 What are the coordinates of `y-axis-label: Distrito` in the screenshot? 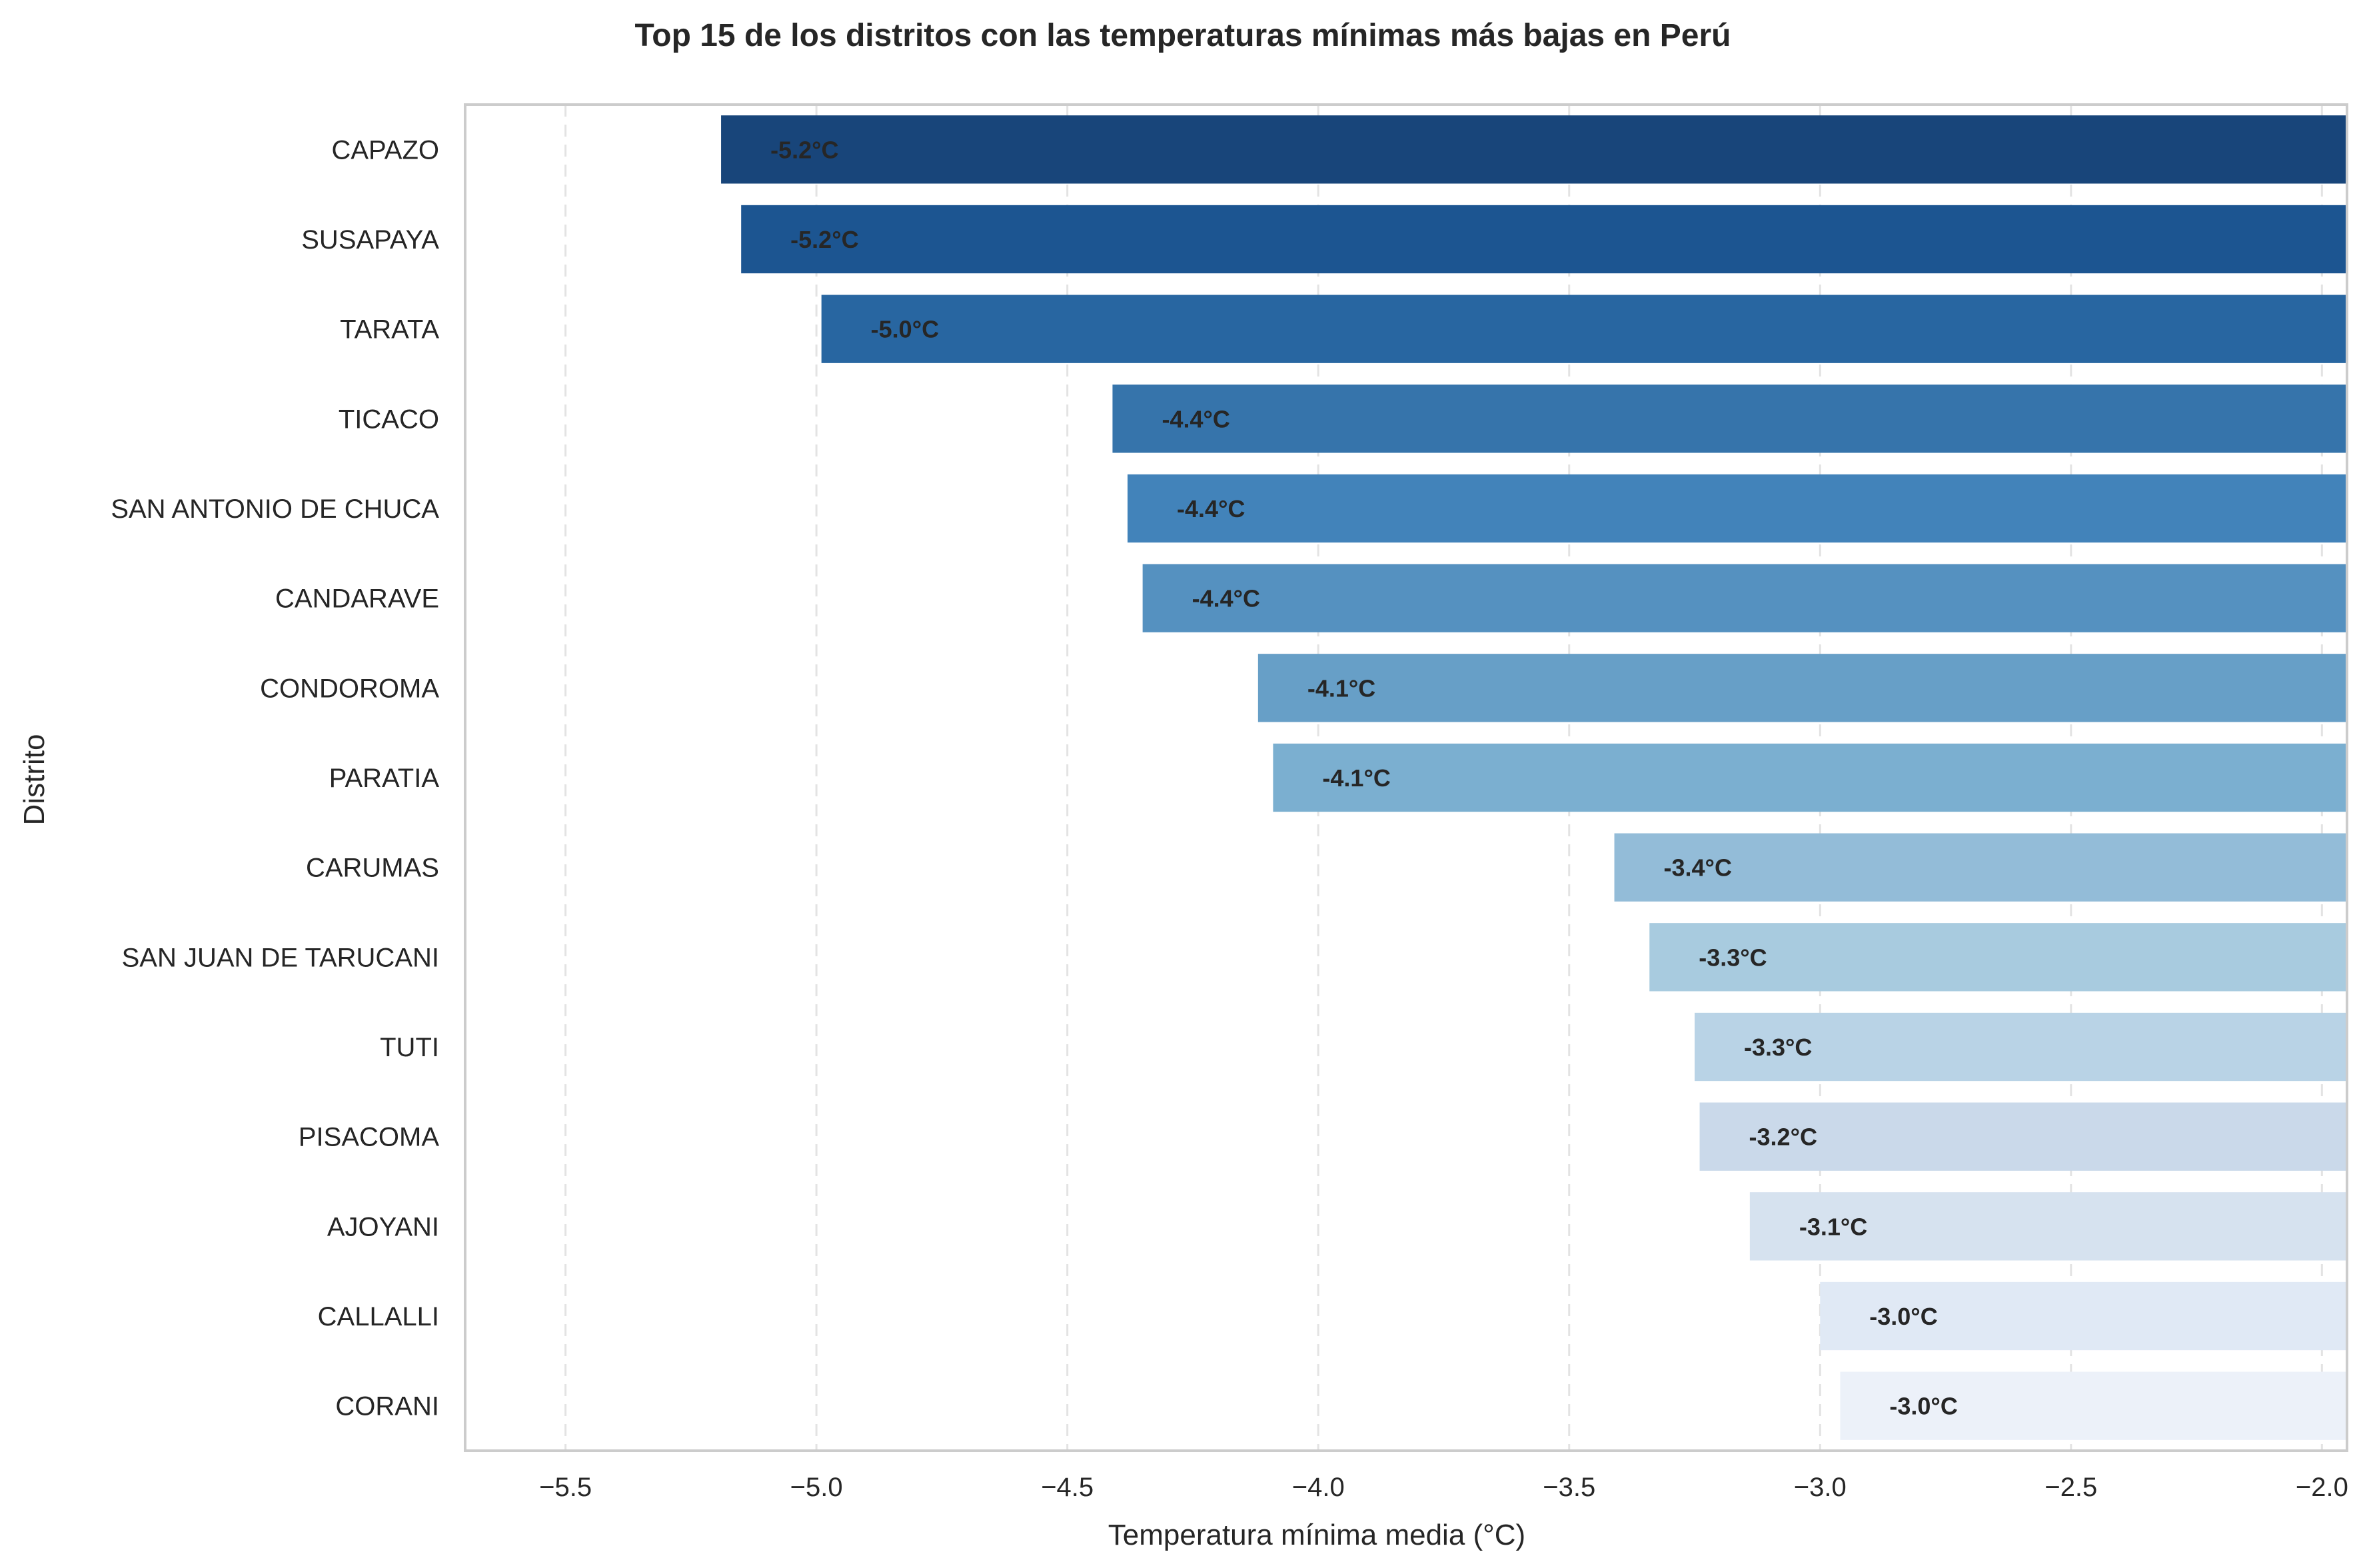 It's located at (34, 780).